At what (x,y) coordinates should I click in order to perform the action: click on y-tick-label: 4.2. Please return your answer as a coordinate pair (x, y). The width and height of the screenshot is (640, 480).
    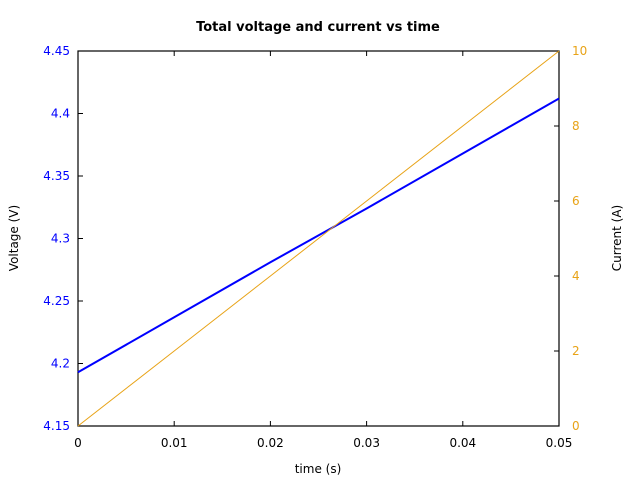
    Looking at the image, I should click on (60, 364).